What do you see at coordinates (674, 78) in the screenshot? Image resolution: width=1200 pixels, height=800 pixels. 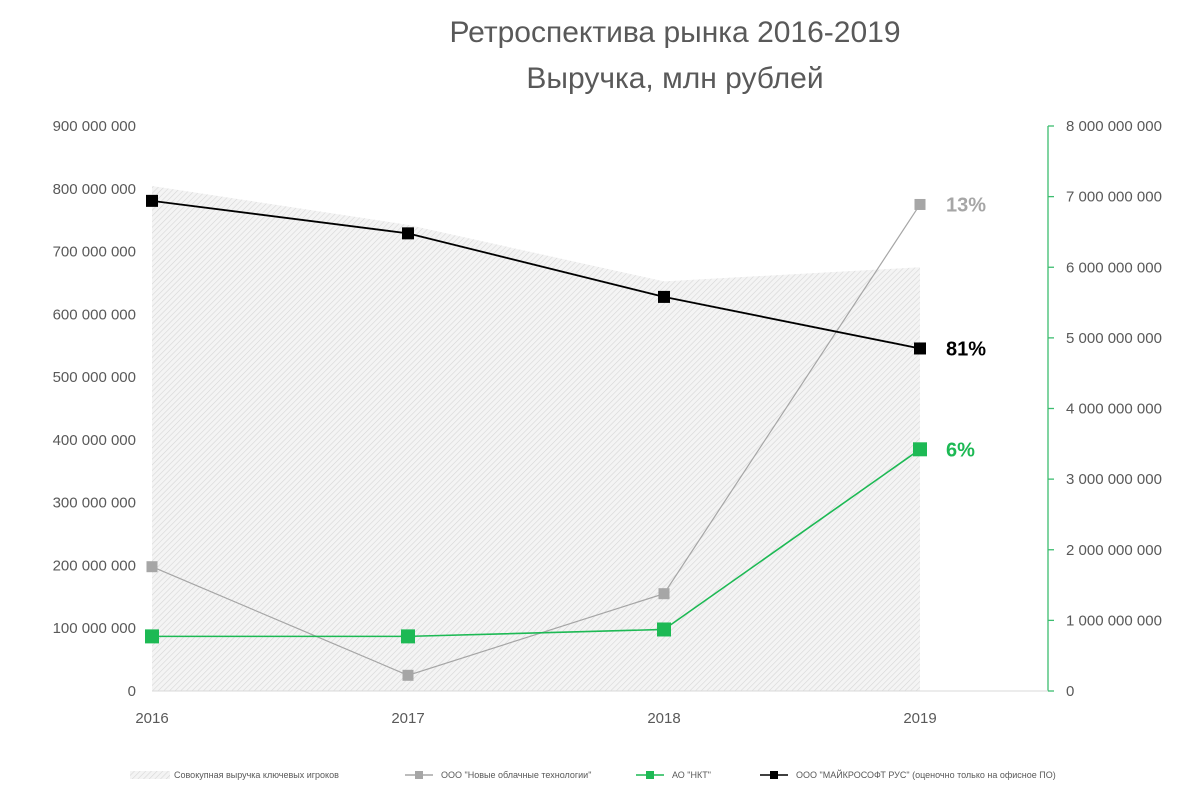 I see `chart-title-line-2: Выручка, млн рублей` at bounding box center [674, 78].